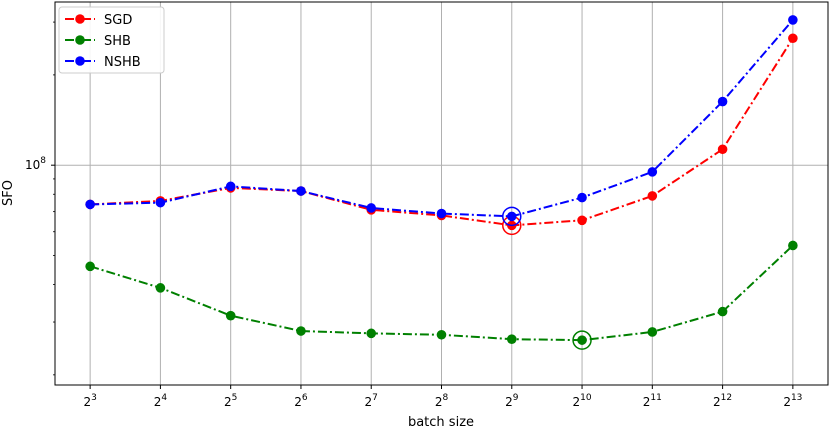 The image size is (830, 428). What do you see at coordinates (655, 398) in the screenshot?
I see `x-tick-exponent: 11` at bounding box center [655, 398].